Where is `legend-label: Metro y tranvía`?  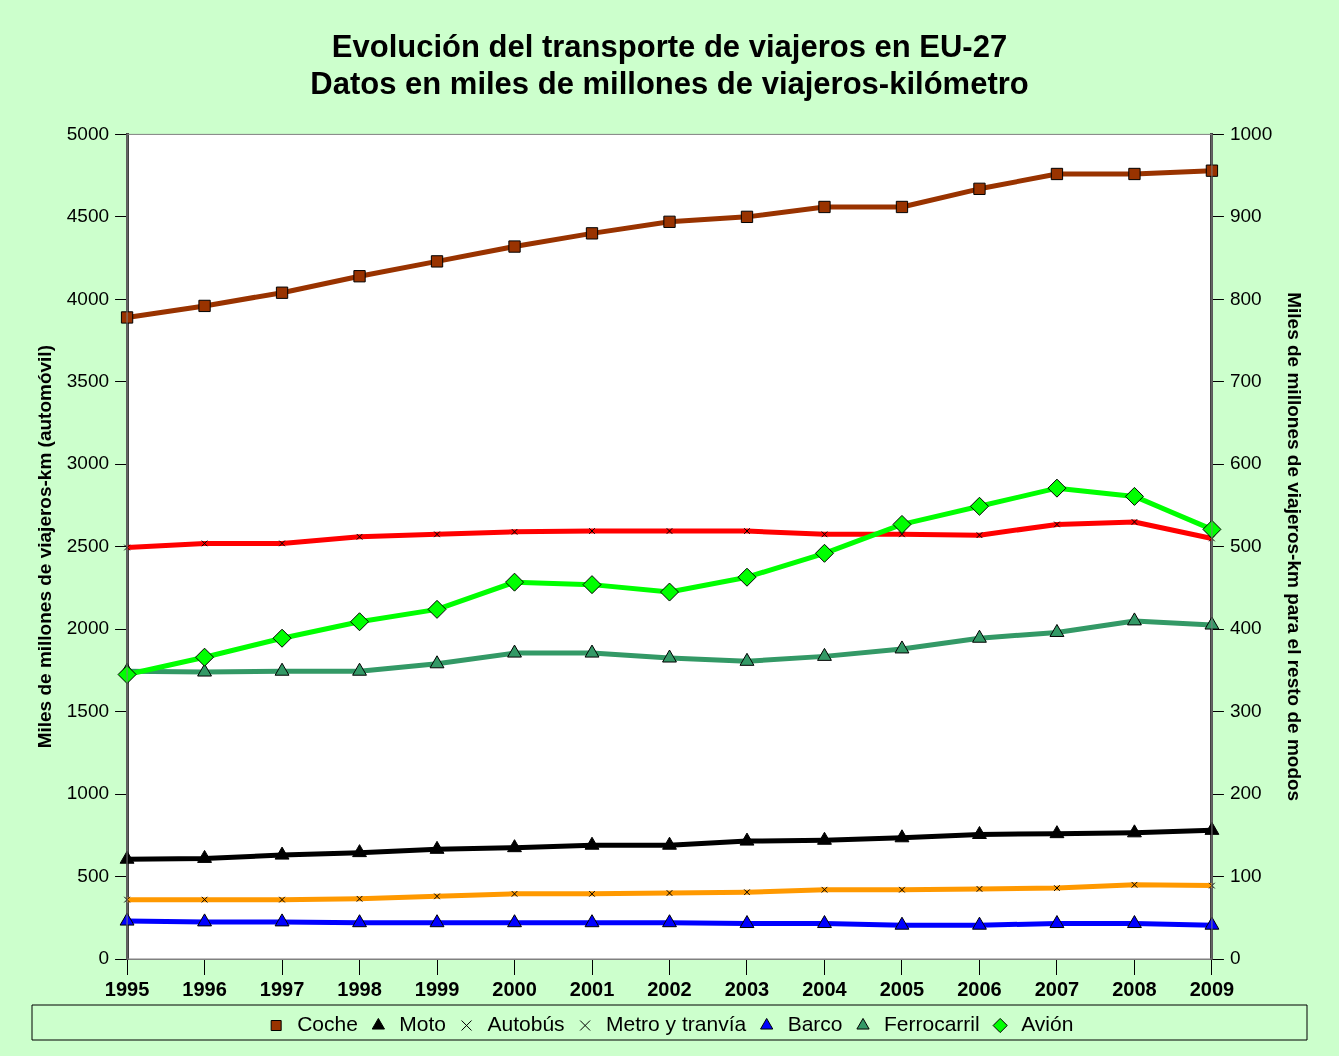
legend-label: Metro y tranvía is located at coordinates (676, 1024).